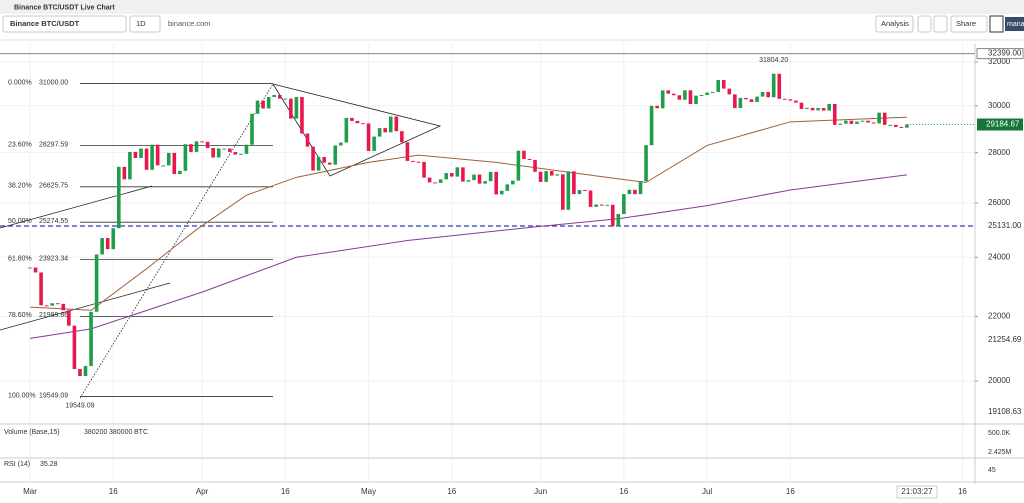 Image resolution: width=1024 pixels, height=503 pixels. Describe the element at coordinates (17, 464) in the screenshot. I see `rsi-label: RSI (14)` at that location.